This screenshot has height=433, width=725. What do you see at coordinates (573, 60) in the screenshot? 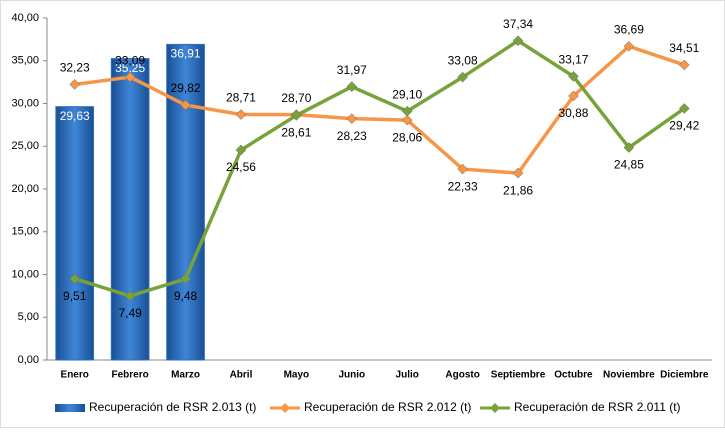
I see `data-label: 33,17` at bounding box center [573, 60].